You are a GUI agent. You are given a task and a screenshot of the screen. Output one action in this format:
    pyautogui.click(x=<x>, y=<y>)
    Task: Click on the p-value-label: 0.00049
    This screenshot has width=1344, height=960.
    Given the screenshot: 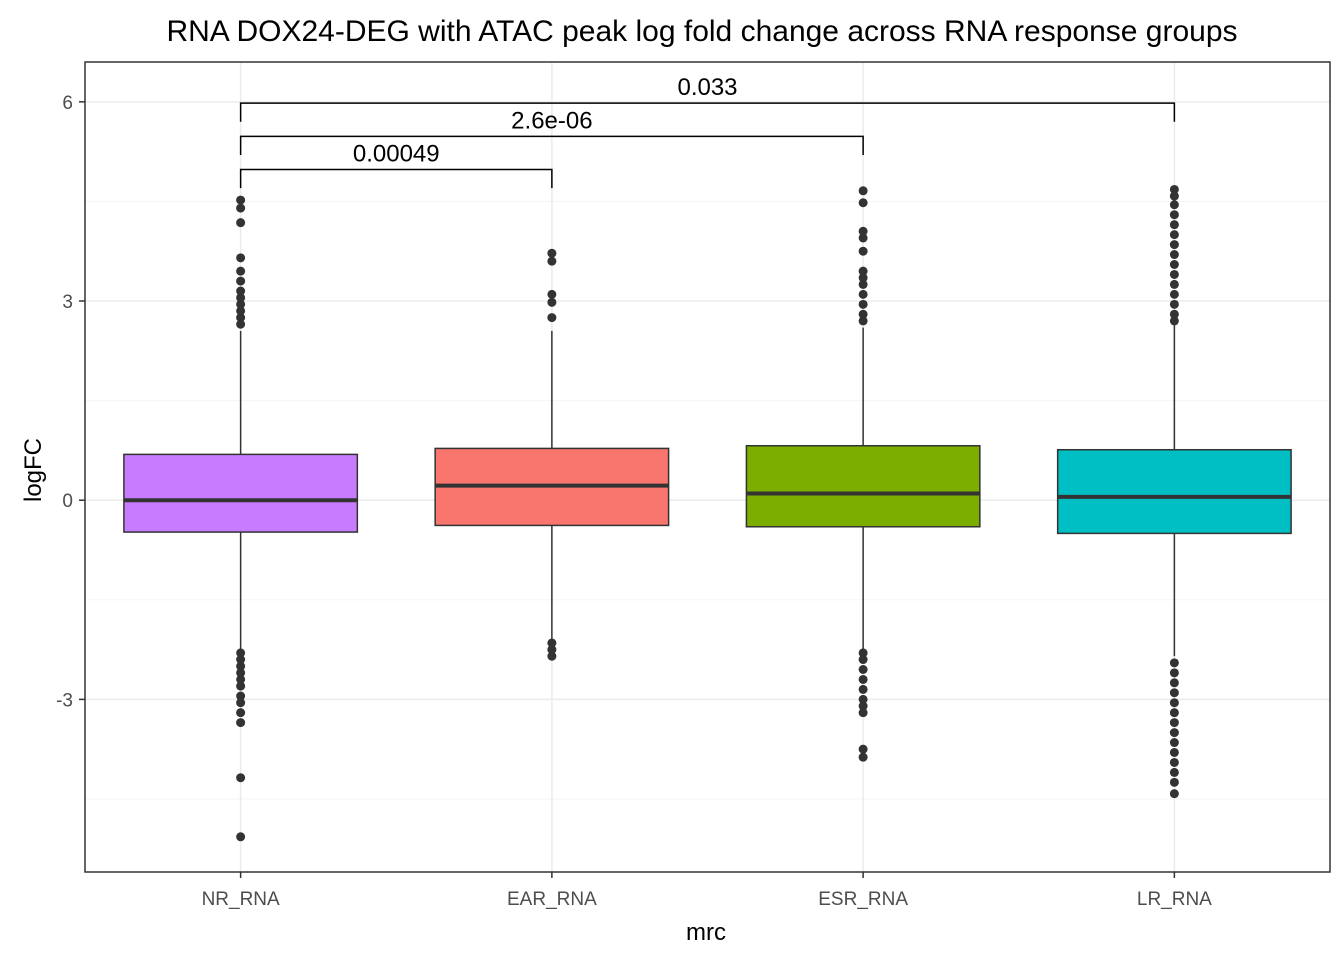 What is the action you would take?
    pyautogui.click(x=396, y=154)
    